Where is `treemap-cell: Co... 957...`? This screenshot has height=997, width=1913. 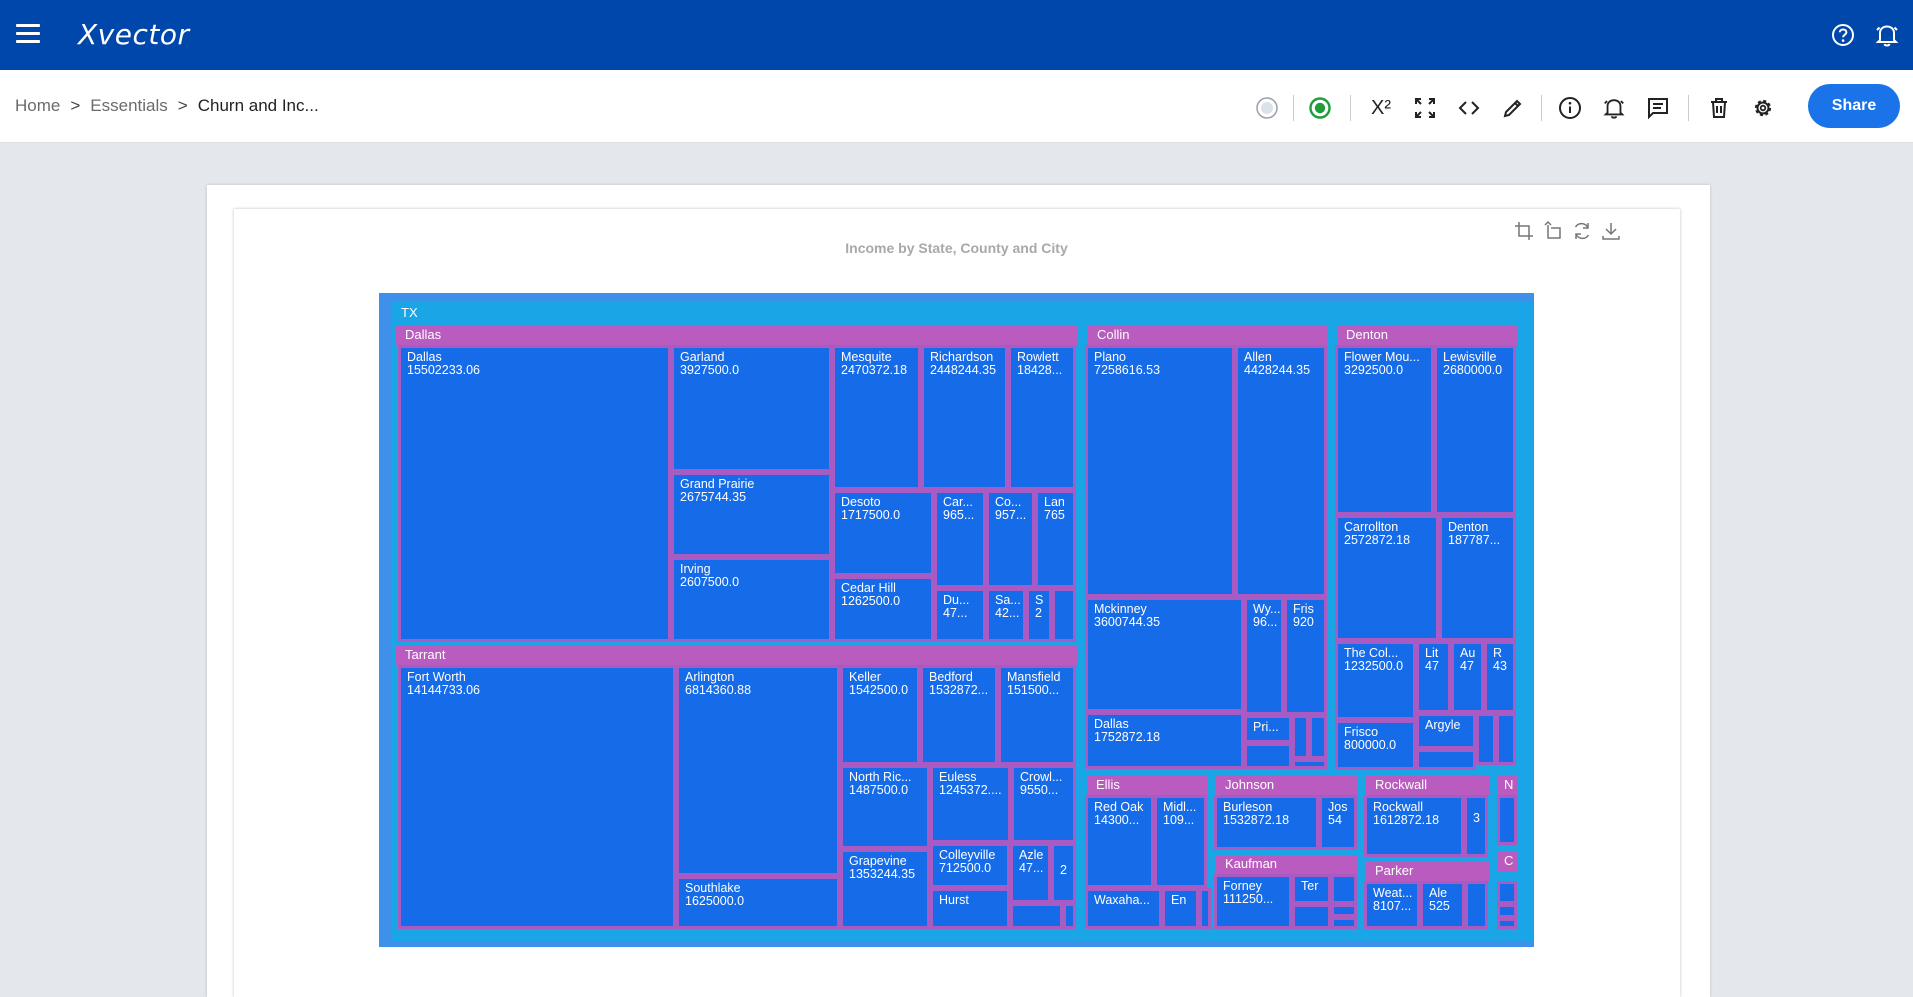
treemap-cell: Co... 957... is located at coordinates (1010, 539).